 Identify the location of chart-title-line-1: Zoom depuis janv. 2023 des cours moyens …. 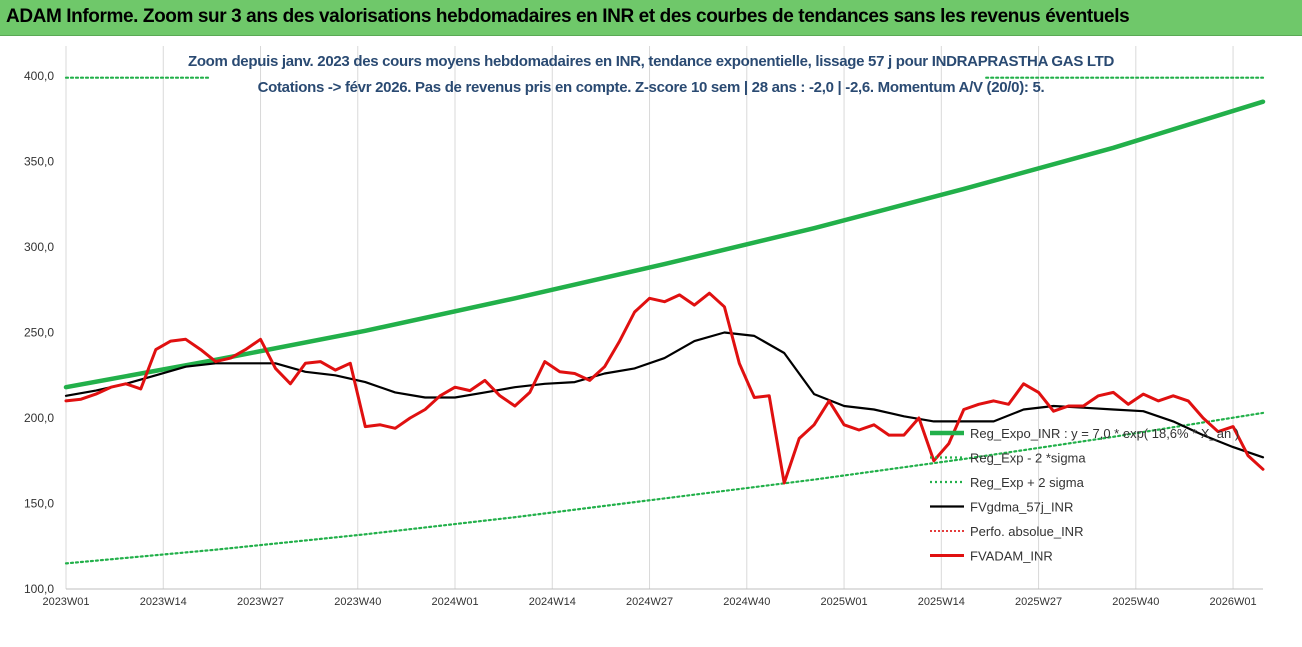
(651, 61).